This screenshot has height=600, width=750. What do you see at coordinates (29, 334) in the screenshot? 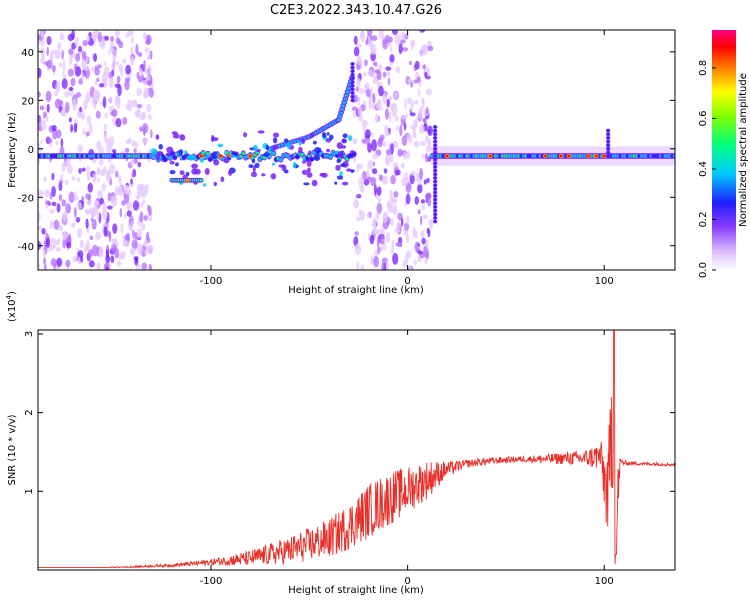
I see `y-tick-label: 3` at bounding box center [29, 334].